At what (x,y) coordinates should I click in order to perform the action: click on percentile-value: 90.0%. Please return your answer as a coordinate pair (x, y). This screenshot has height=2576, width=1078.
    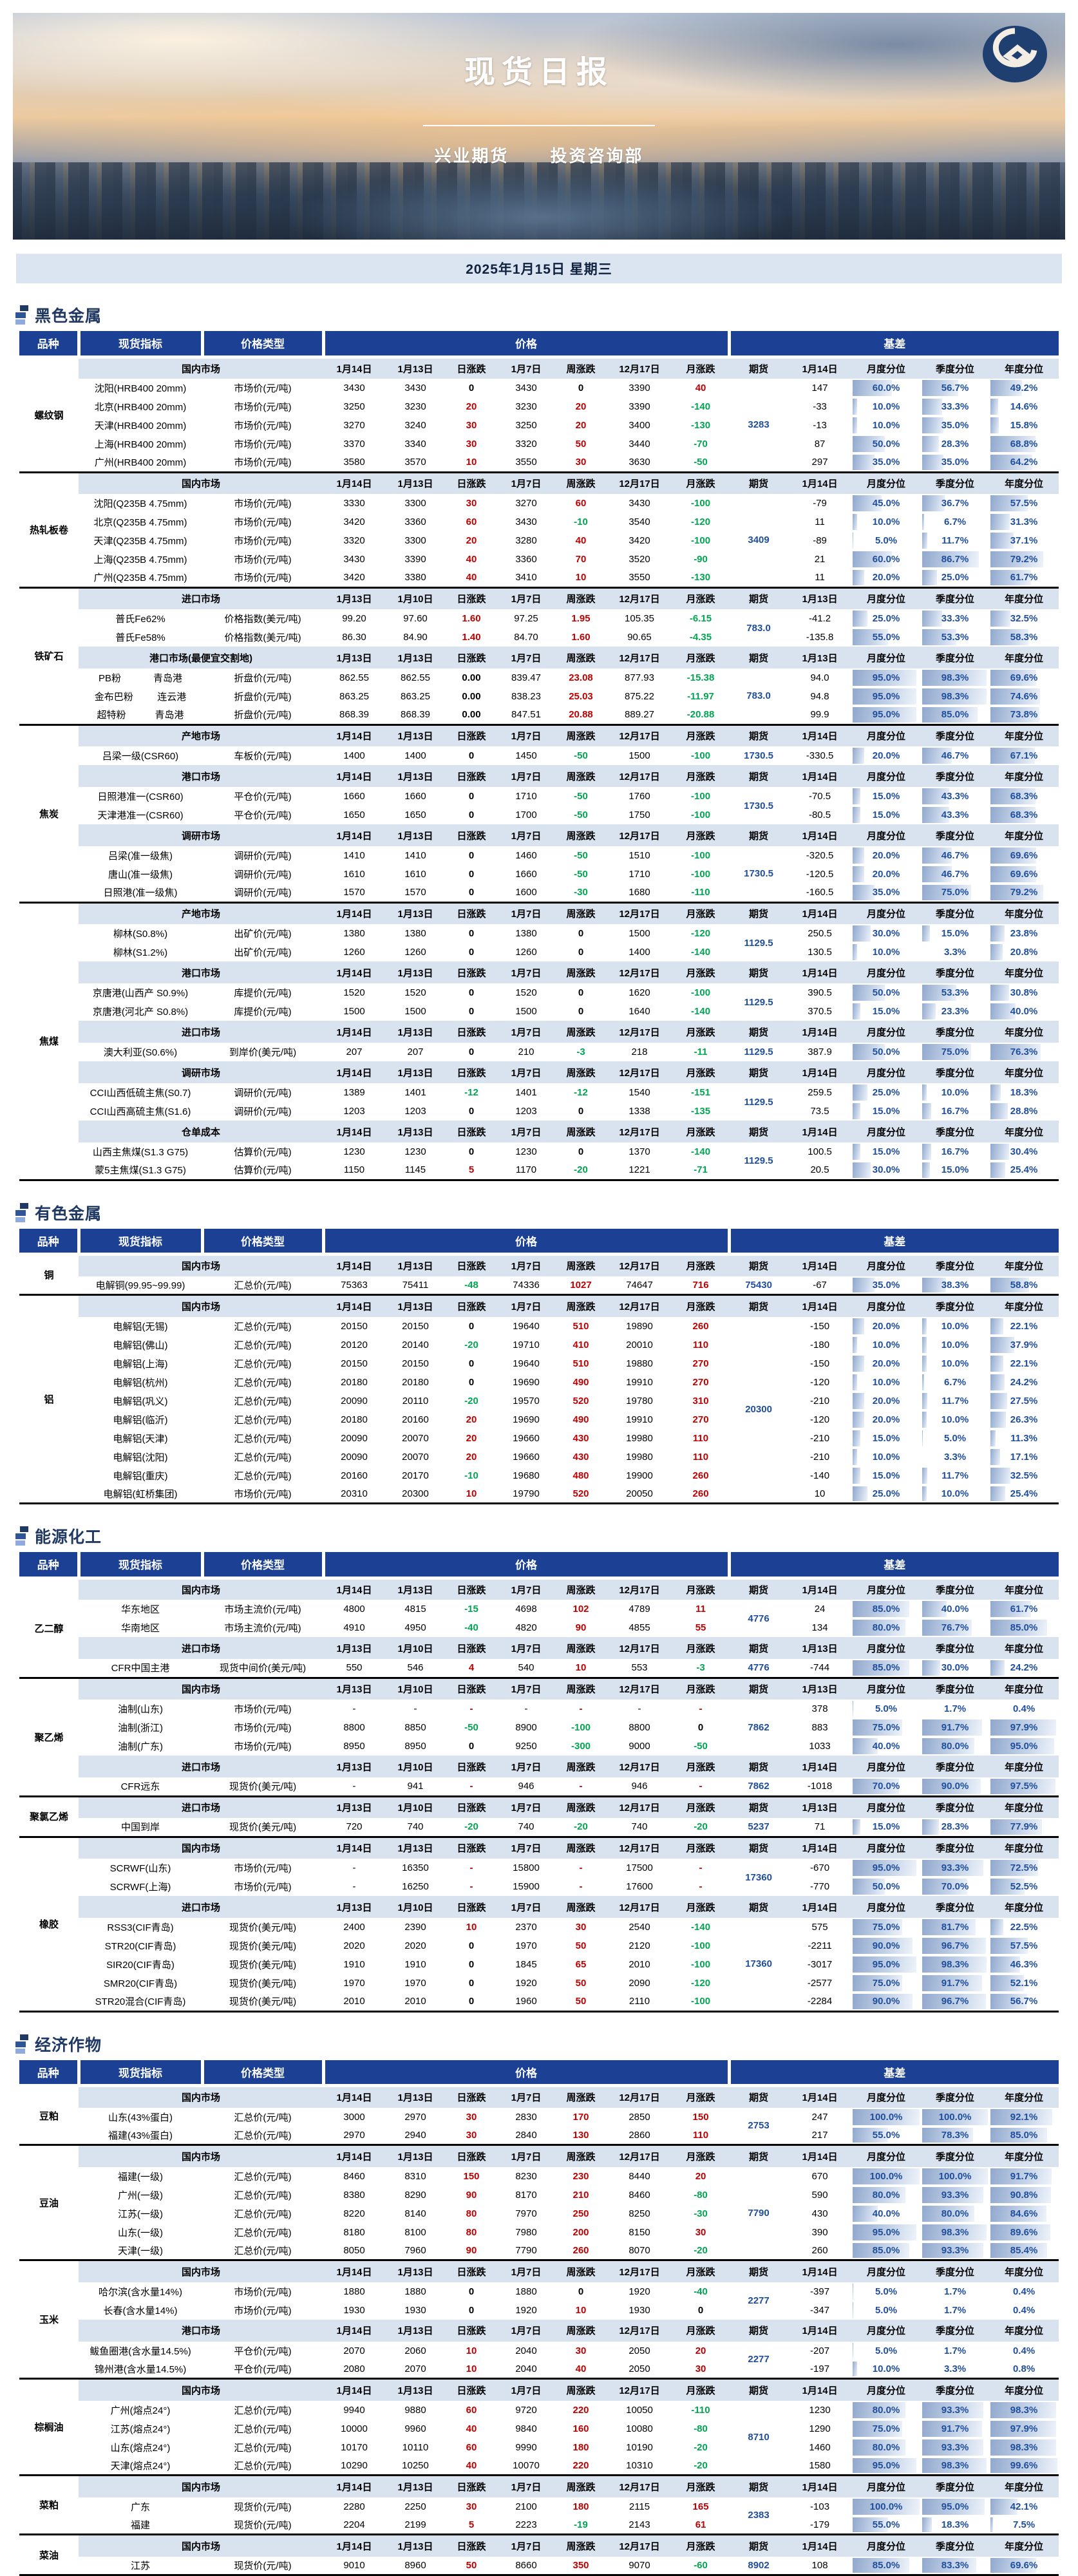
    Looking at the image, I should click on (955, 1787).